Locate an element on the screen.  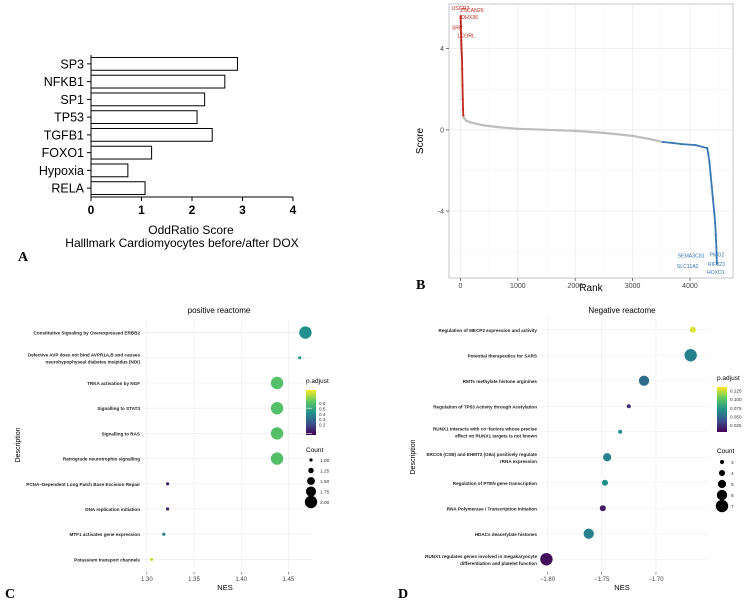
d-category-label: Regulation of PTEN gene transcription is located at coordinates (495, 483).